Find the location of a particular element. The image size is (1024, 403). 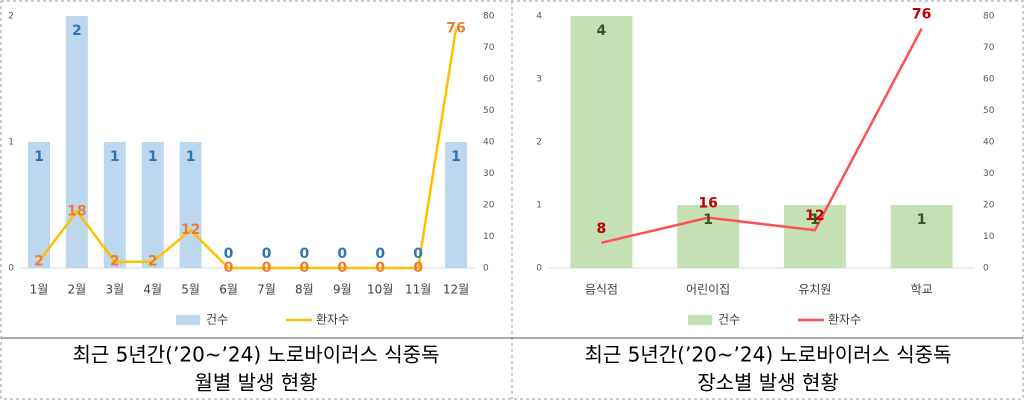

x-tick-label: 10월 is located at coordinates (380, 290).